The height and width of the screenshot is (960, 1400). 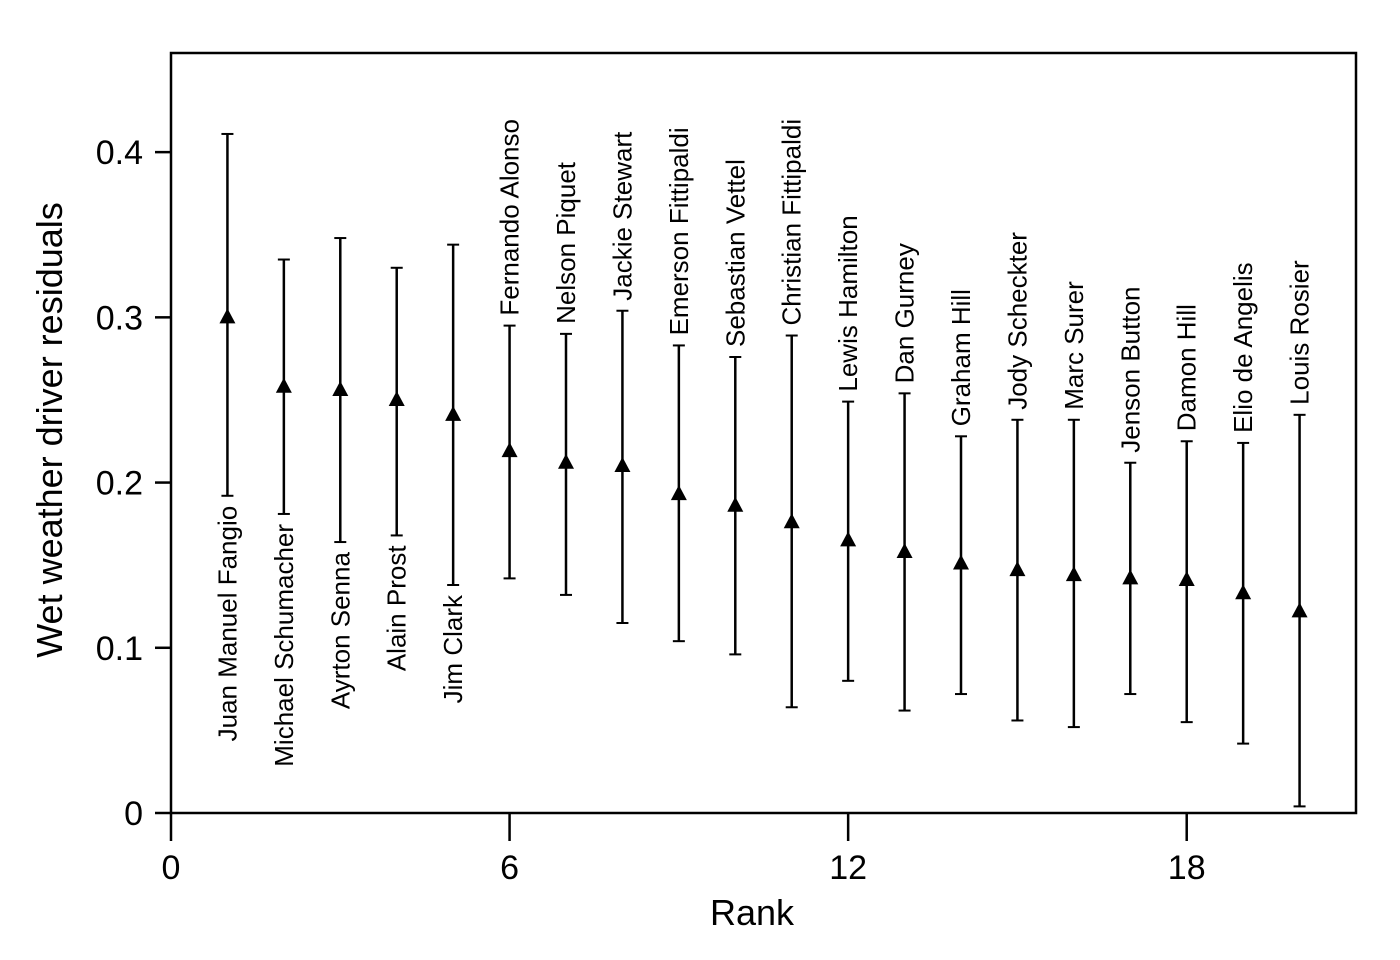 I want to click on driver-label: Christian Fittipaldi, so click(x=792, y=222).